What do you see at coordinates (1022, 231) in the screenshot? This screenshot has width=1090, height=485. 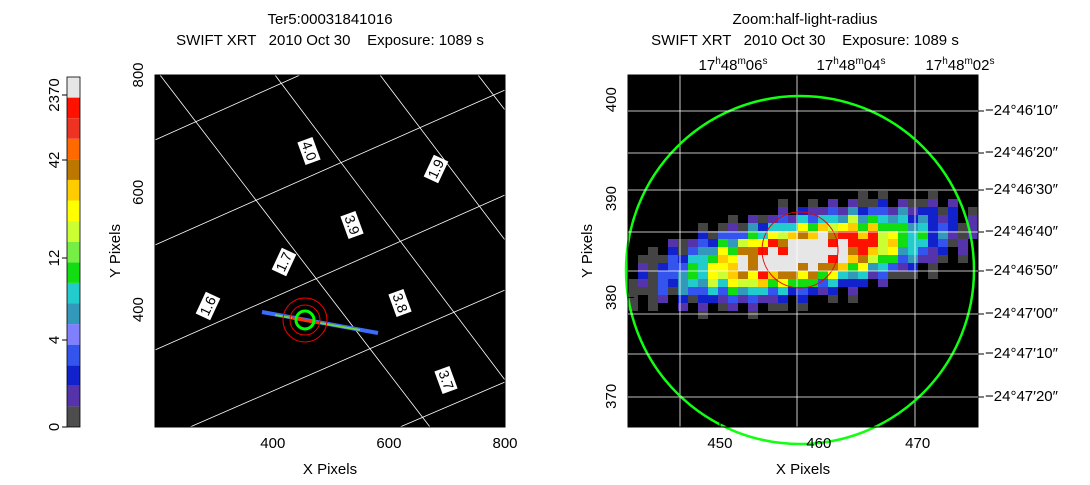 I see `dec-label: −24°46′40″` at bounding box center [1022, 231].